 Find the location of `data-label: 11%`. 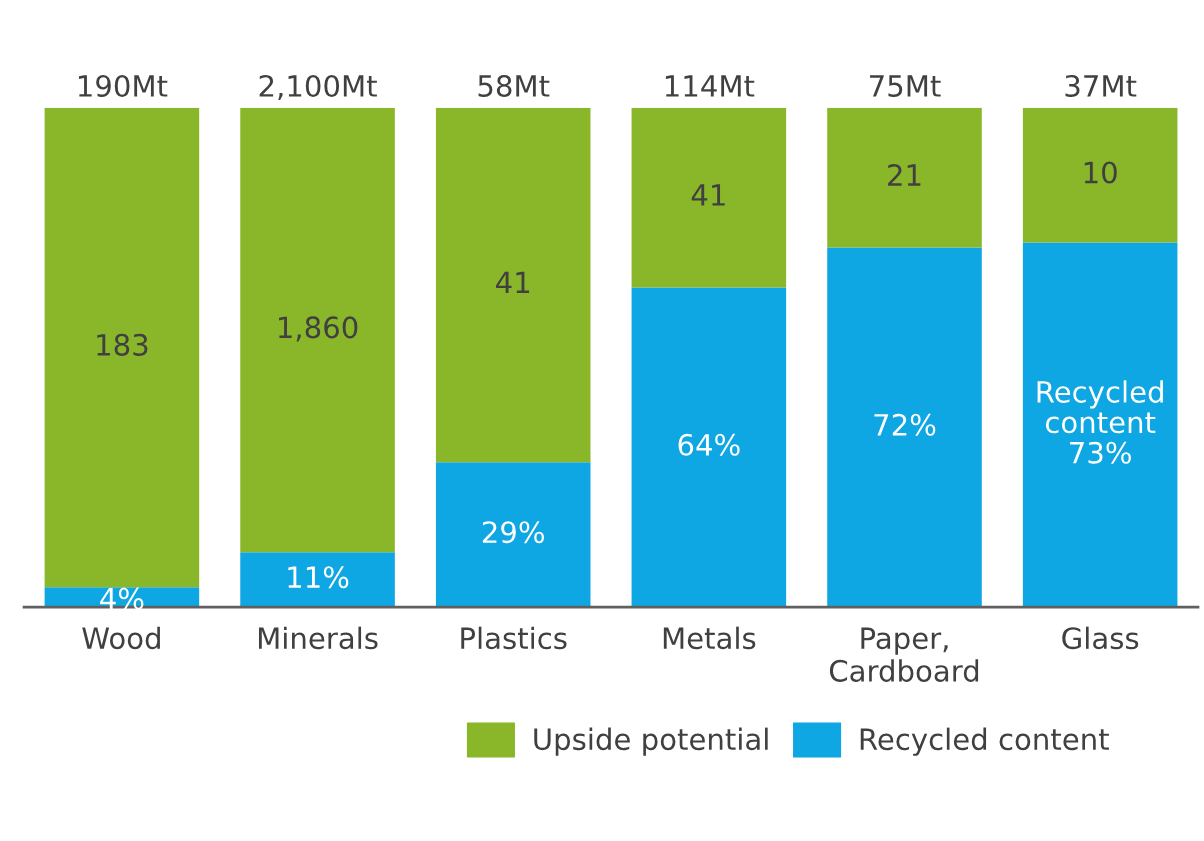

data-label: 11% is located at coordinates (318, 577).